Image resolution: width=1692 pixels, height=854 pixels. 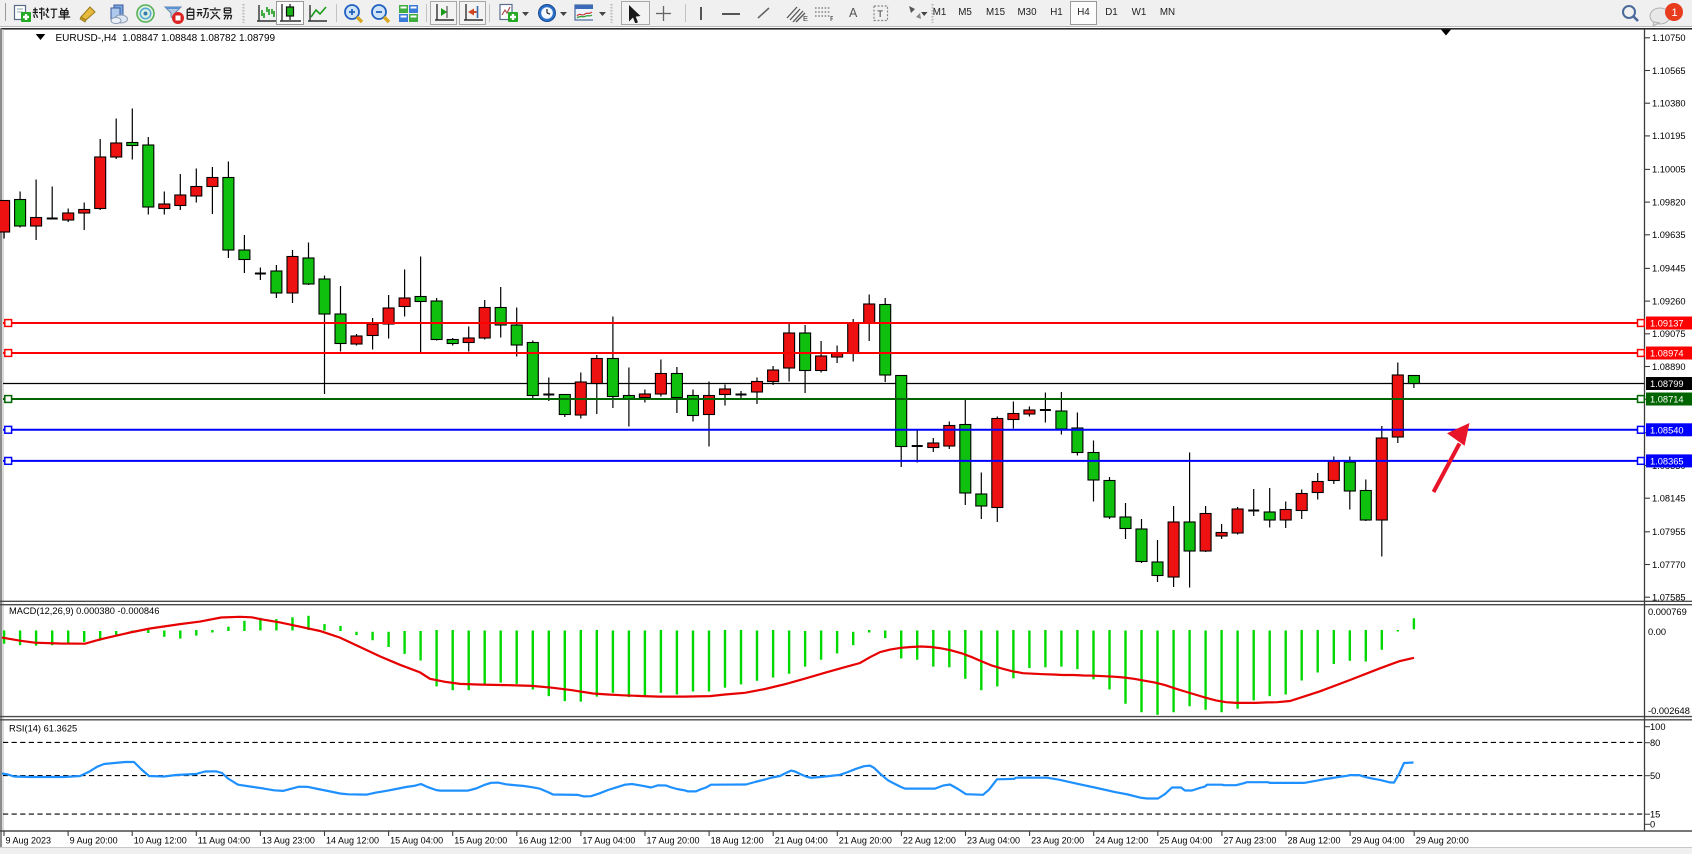 What do you see at coordinates (929, 840) in the screenshot?
I see `svg-text: 22 Aug 12:00` at bounding box center [929, 840].